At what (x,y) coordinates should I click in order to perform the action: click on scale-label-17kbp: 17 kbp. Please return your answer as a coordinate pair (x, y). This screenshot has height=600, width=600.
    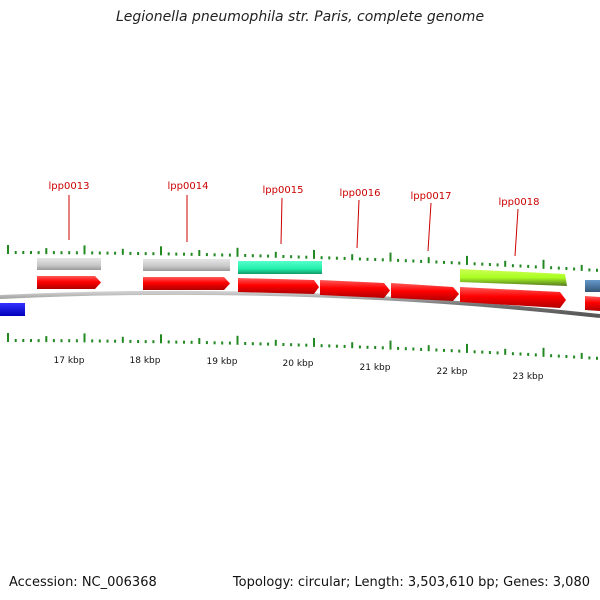
    Looking at the image, I should click on (69, 361).